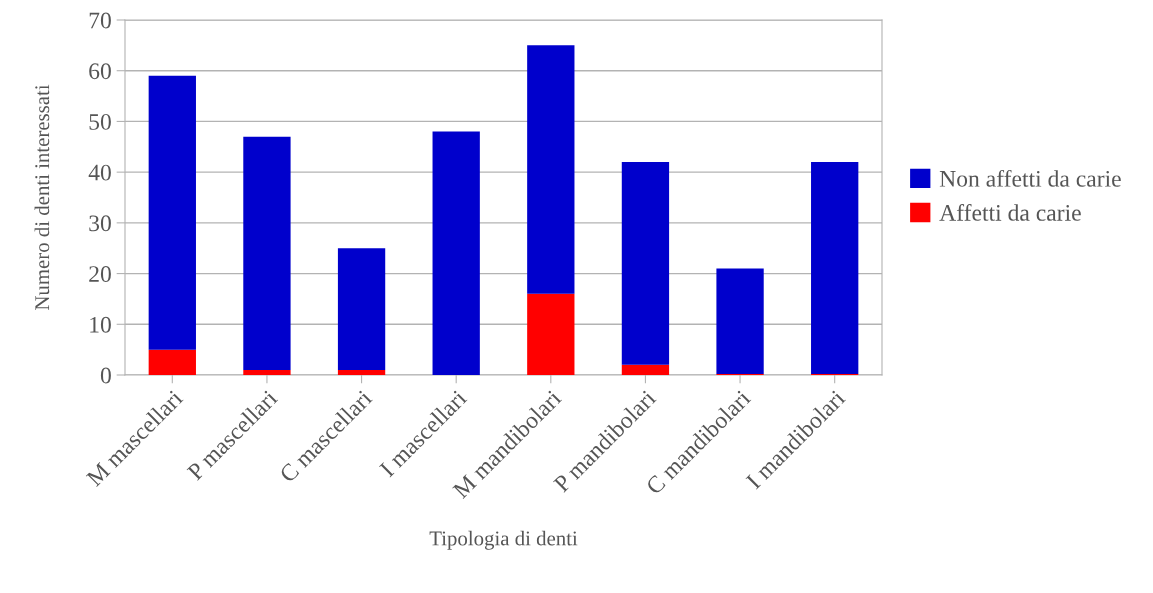 Image resolution: width=1153 pixels, height=593 pixels. I want to click on legend-label: Affetti da carie, so click(1010, 212).